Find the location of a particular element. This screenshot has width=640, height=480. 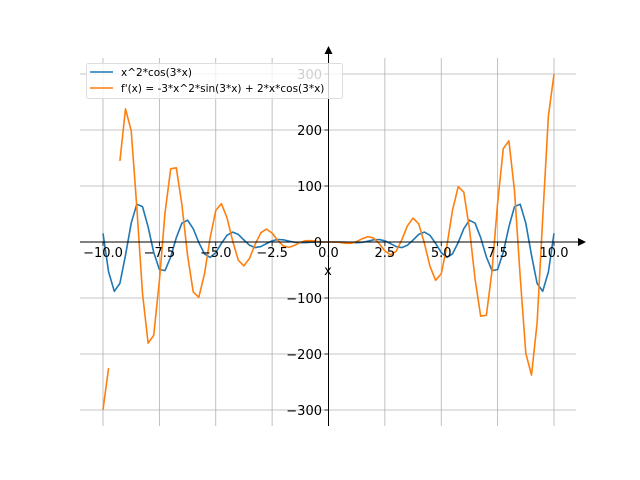

x-tick-label: 5.0 is located at coordinates (441, 253).